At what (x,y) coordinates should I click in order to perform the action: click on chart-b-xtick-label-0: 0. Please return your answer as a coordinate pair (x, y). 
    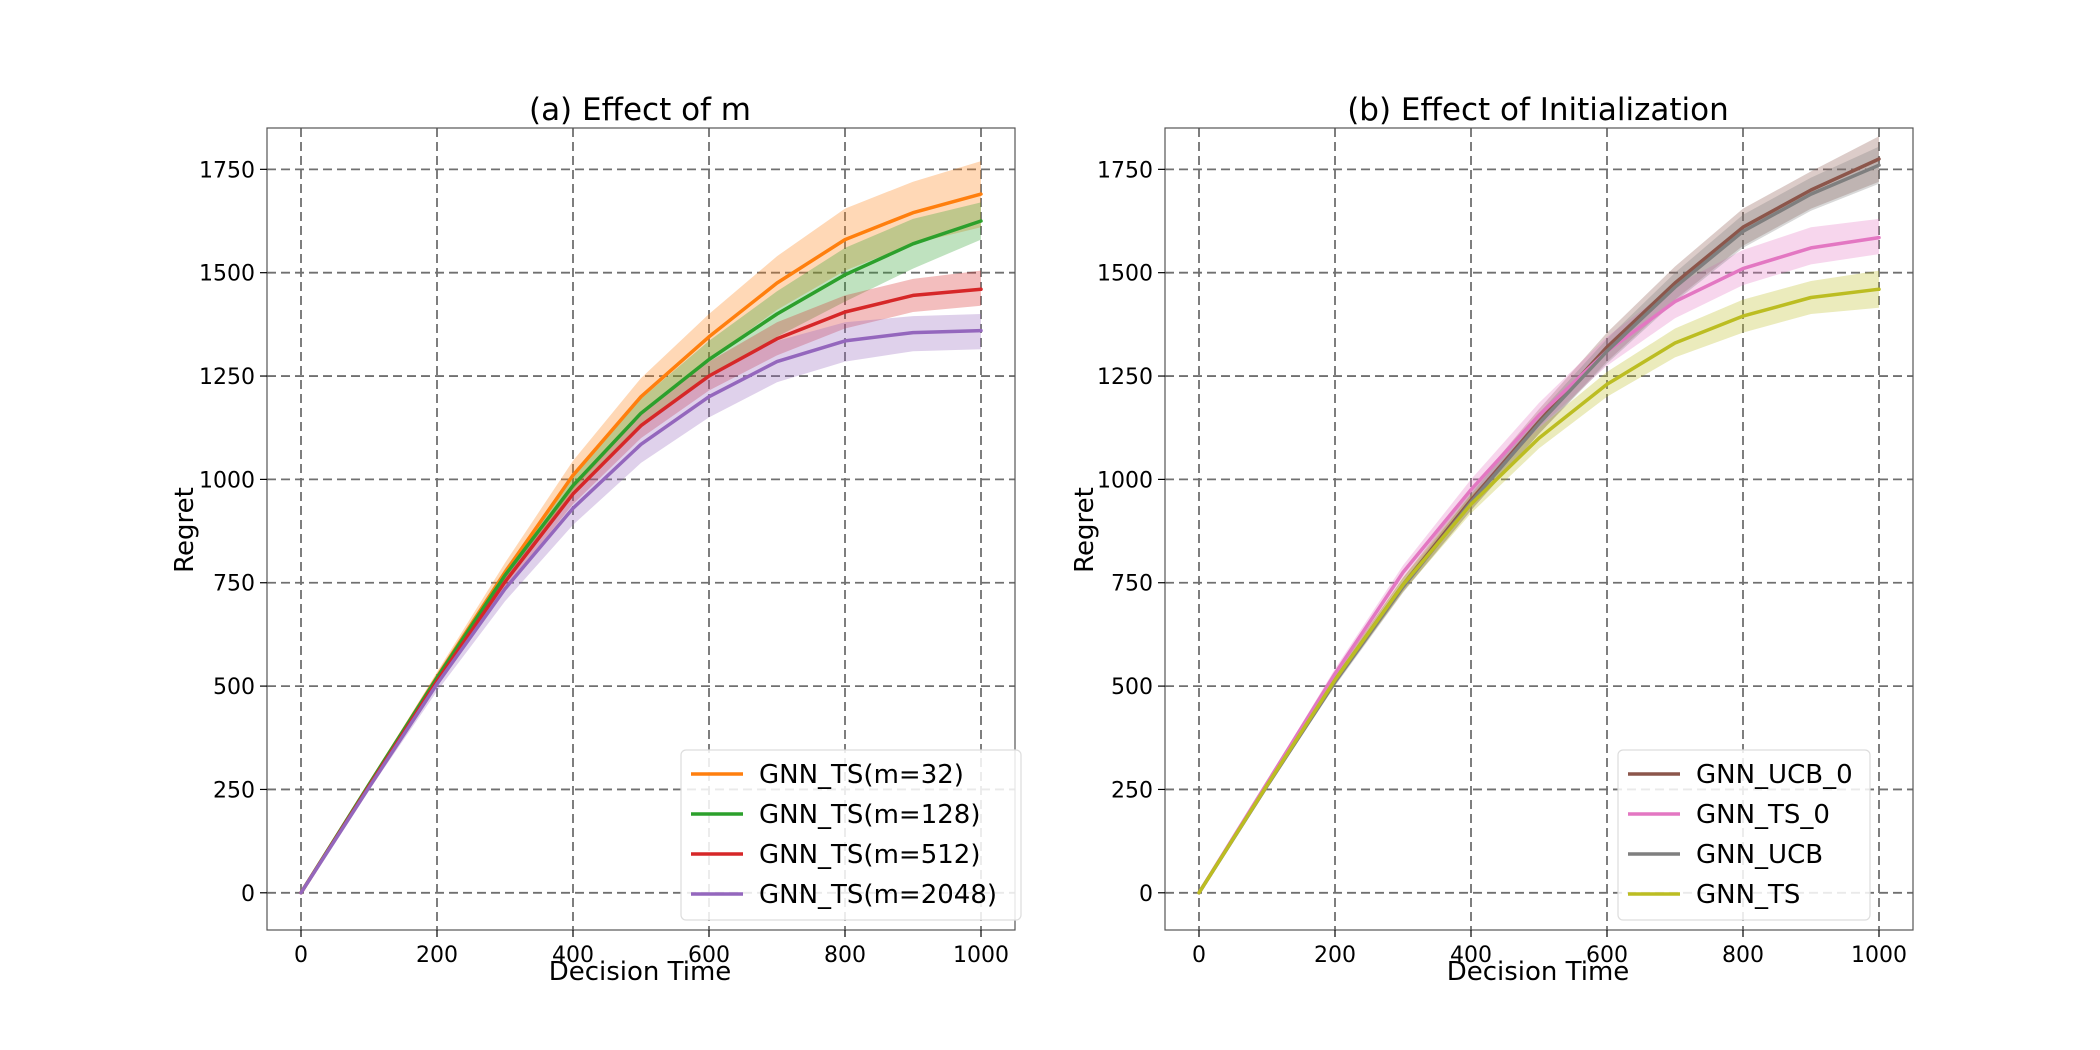
    Looking at the image, I should click on (1199, 955).